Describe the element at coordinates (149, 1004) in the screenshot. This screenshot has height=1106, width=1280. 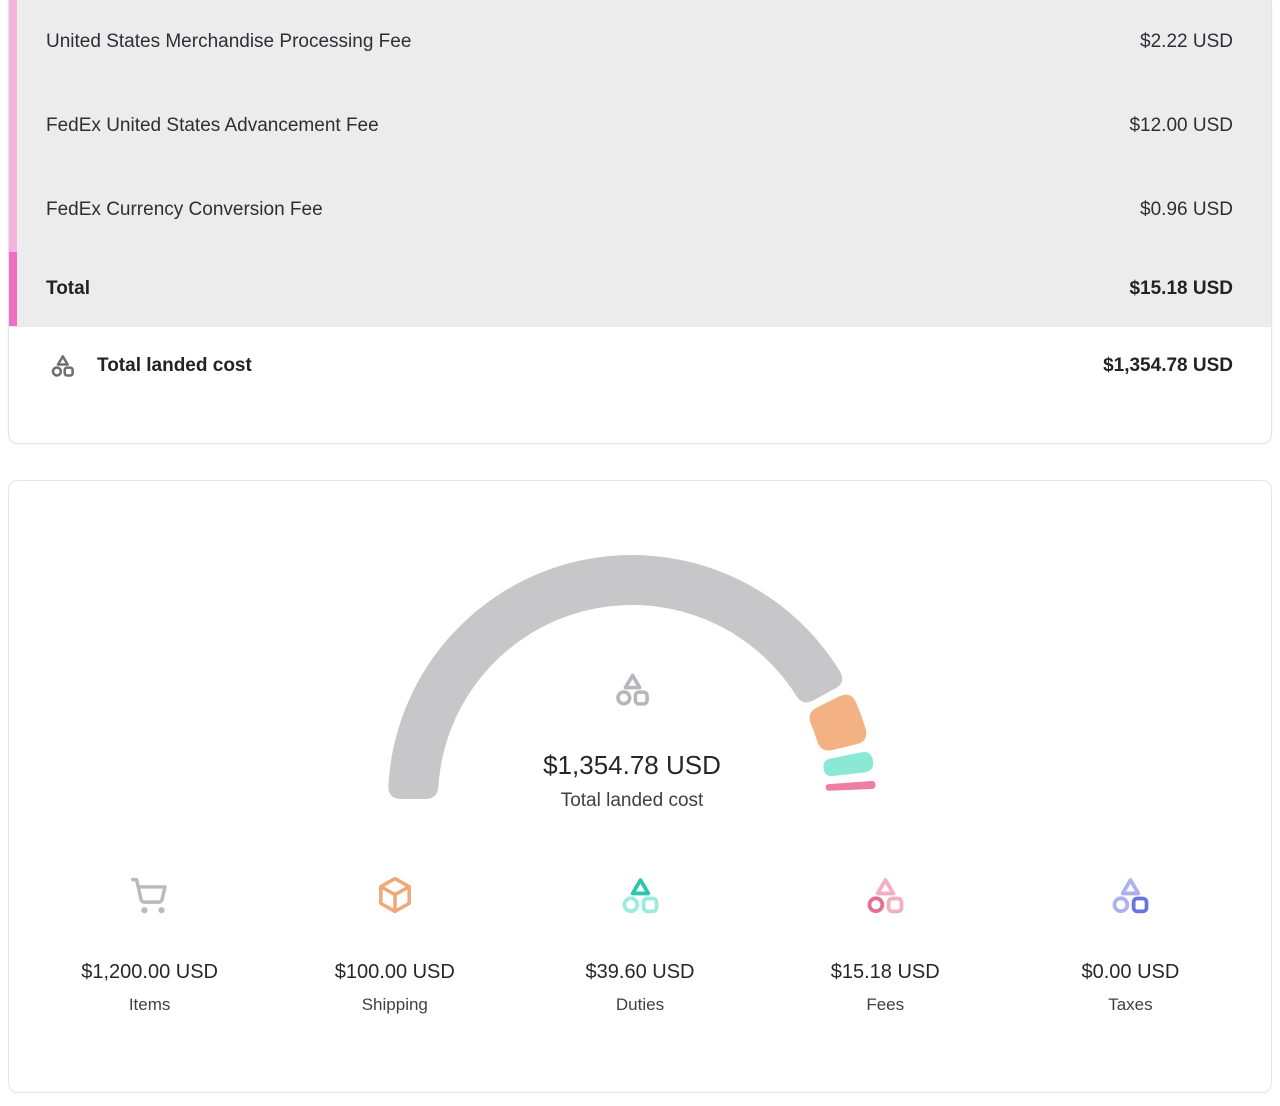
I see `stat-label: Items` at that location.